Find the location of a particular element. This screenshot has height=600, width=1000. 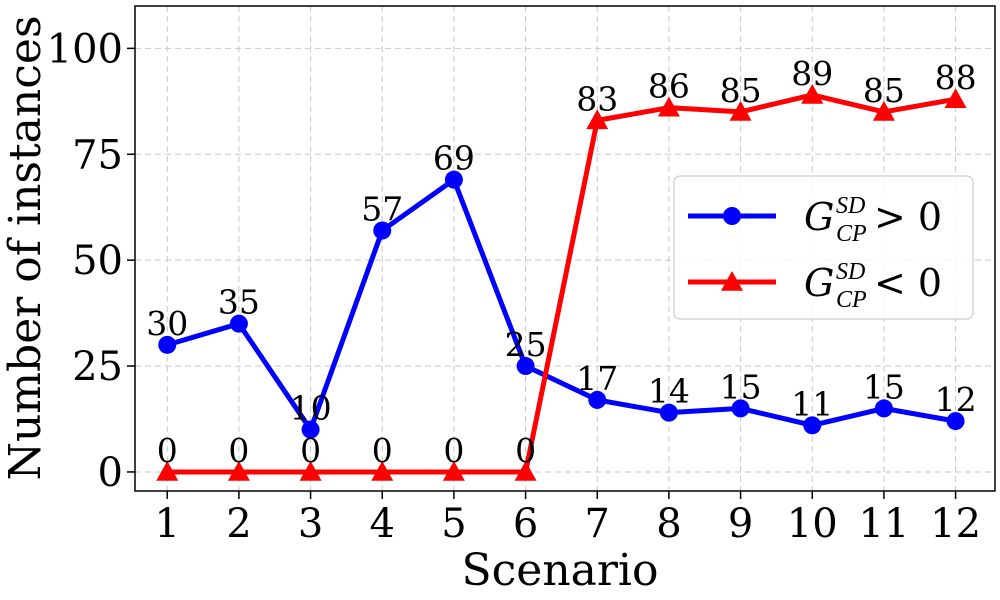

data-label: 14 is located at coordinates (669, 391).